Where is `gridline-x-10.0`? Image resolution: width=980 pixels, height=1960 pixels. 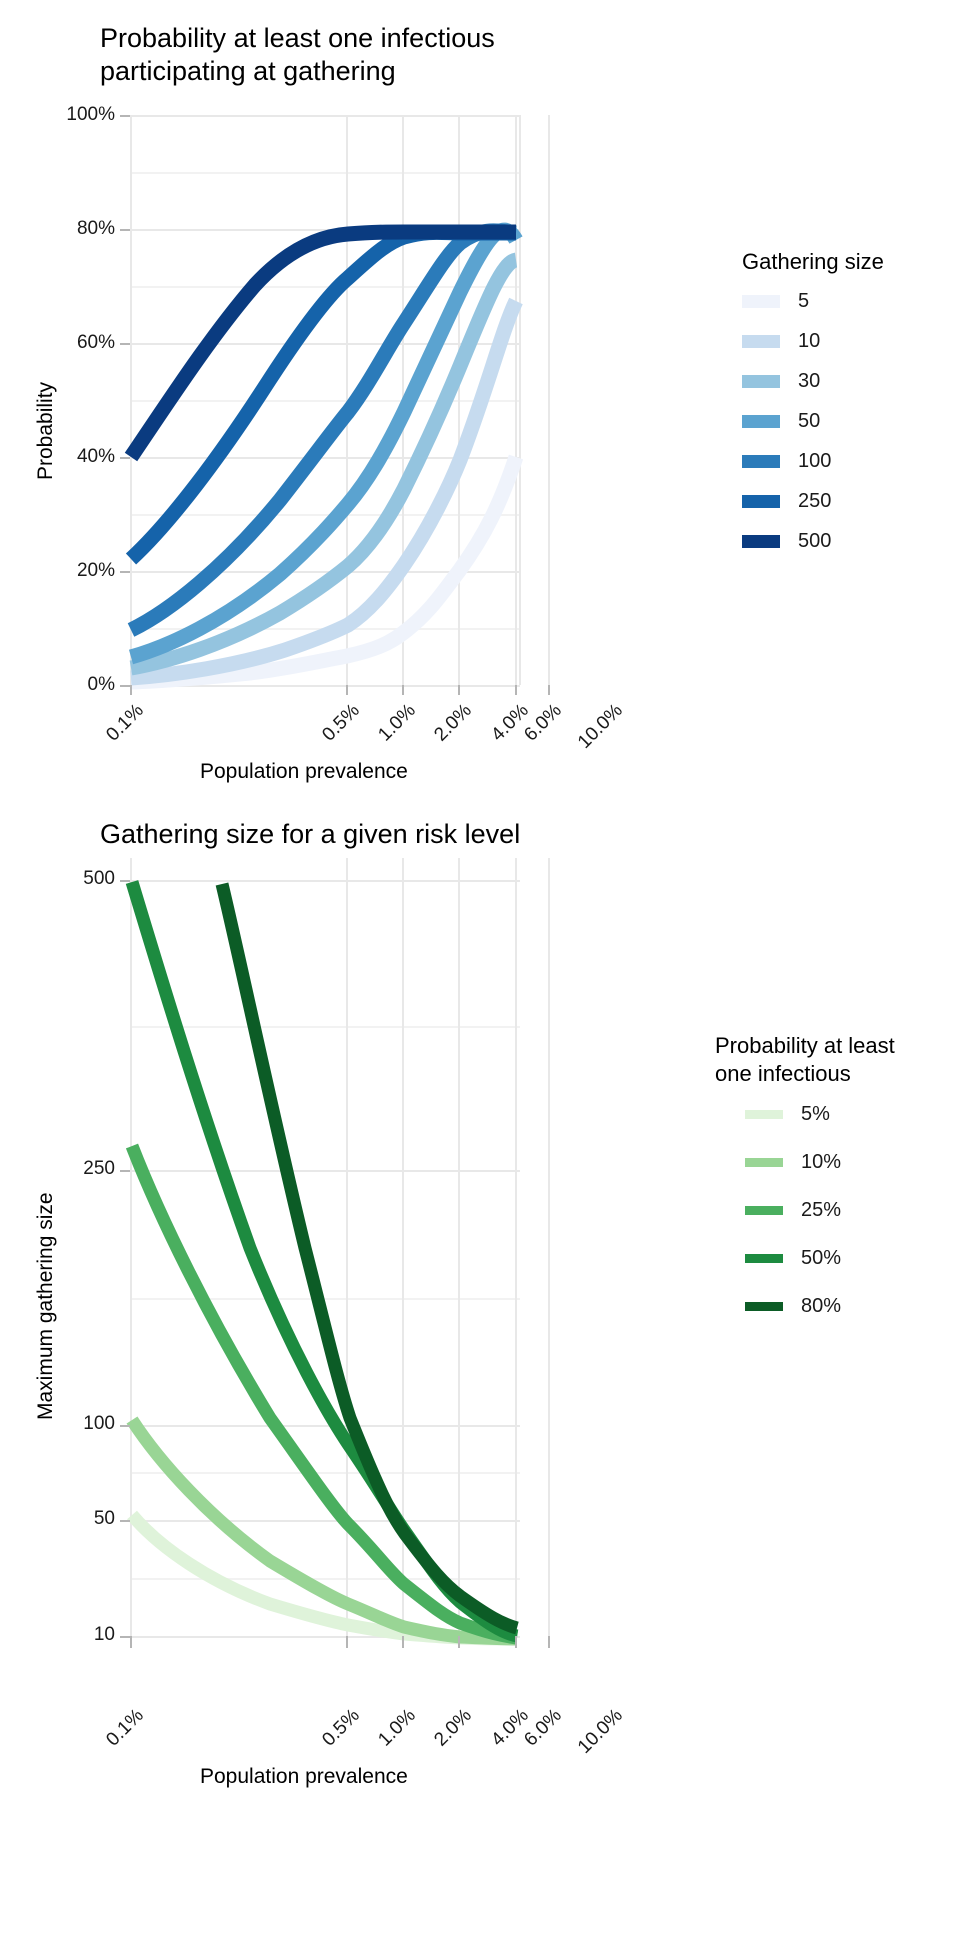
gridline-x-10.0 is located at coordinates (520, 400).